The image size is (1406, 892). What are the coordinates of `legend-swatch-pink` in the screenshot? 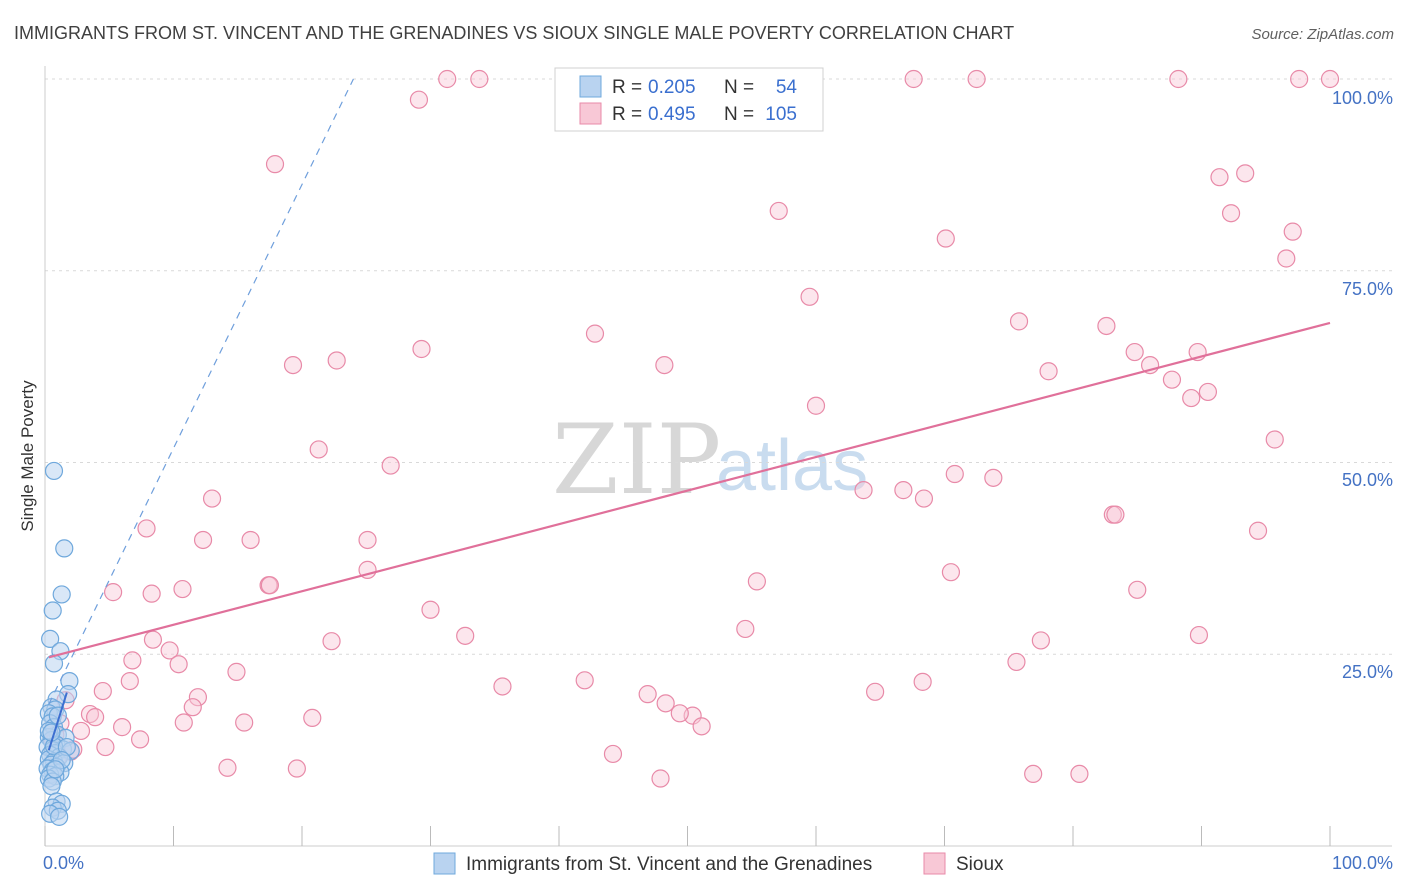 It's located at (590, 113).